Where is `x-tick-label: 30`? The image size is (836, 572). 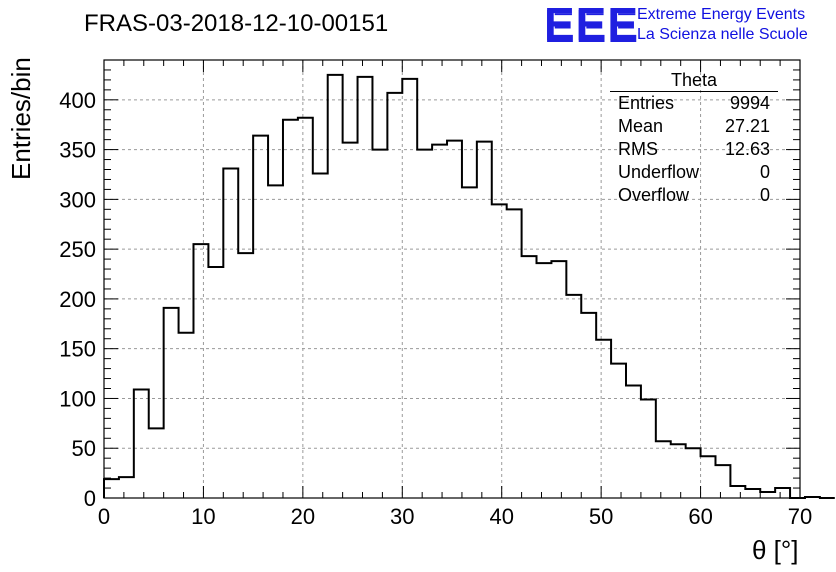
x-tick-label: 30 is located at coordinates (402, 516).